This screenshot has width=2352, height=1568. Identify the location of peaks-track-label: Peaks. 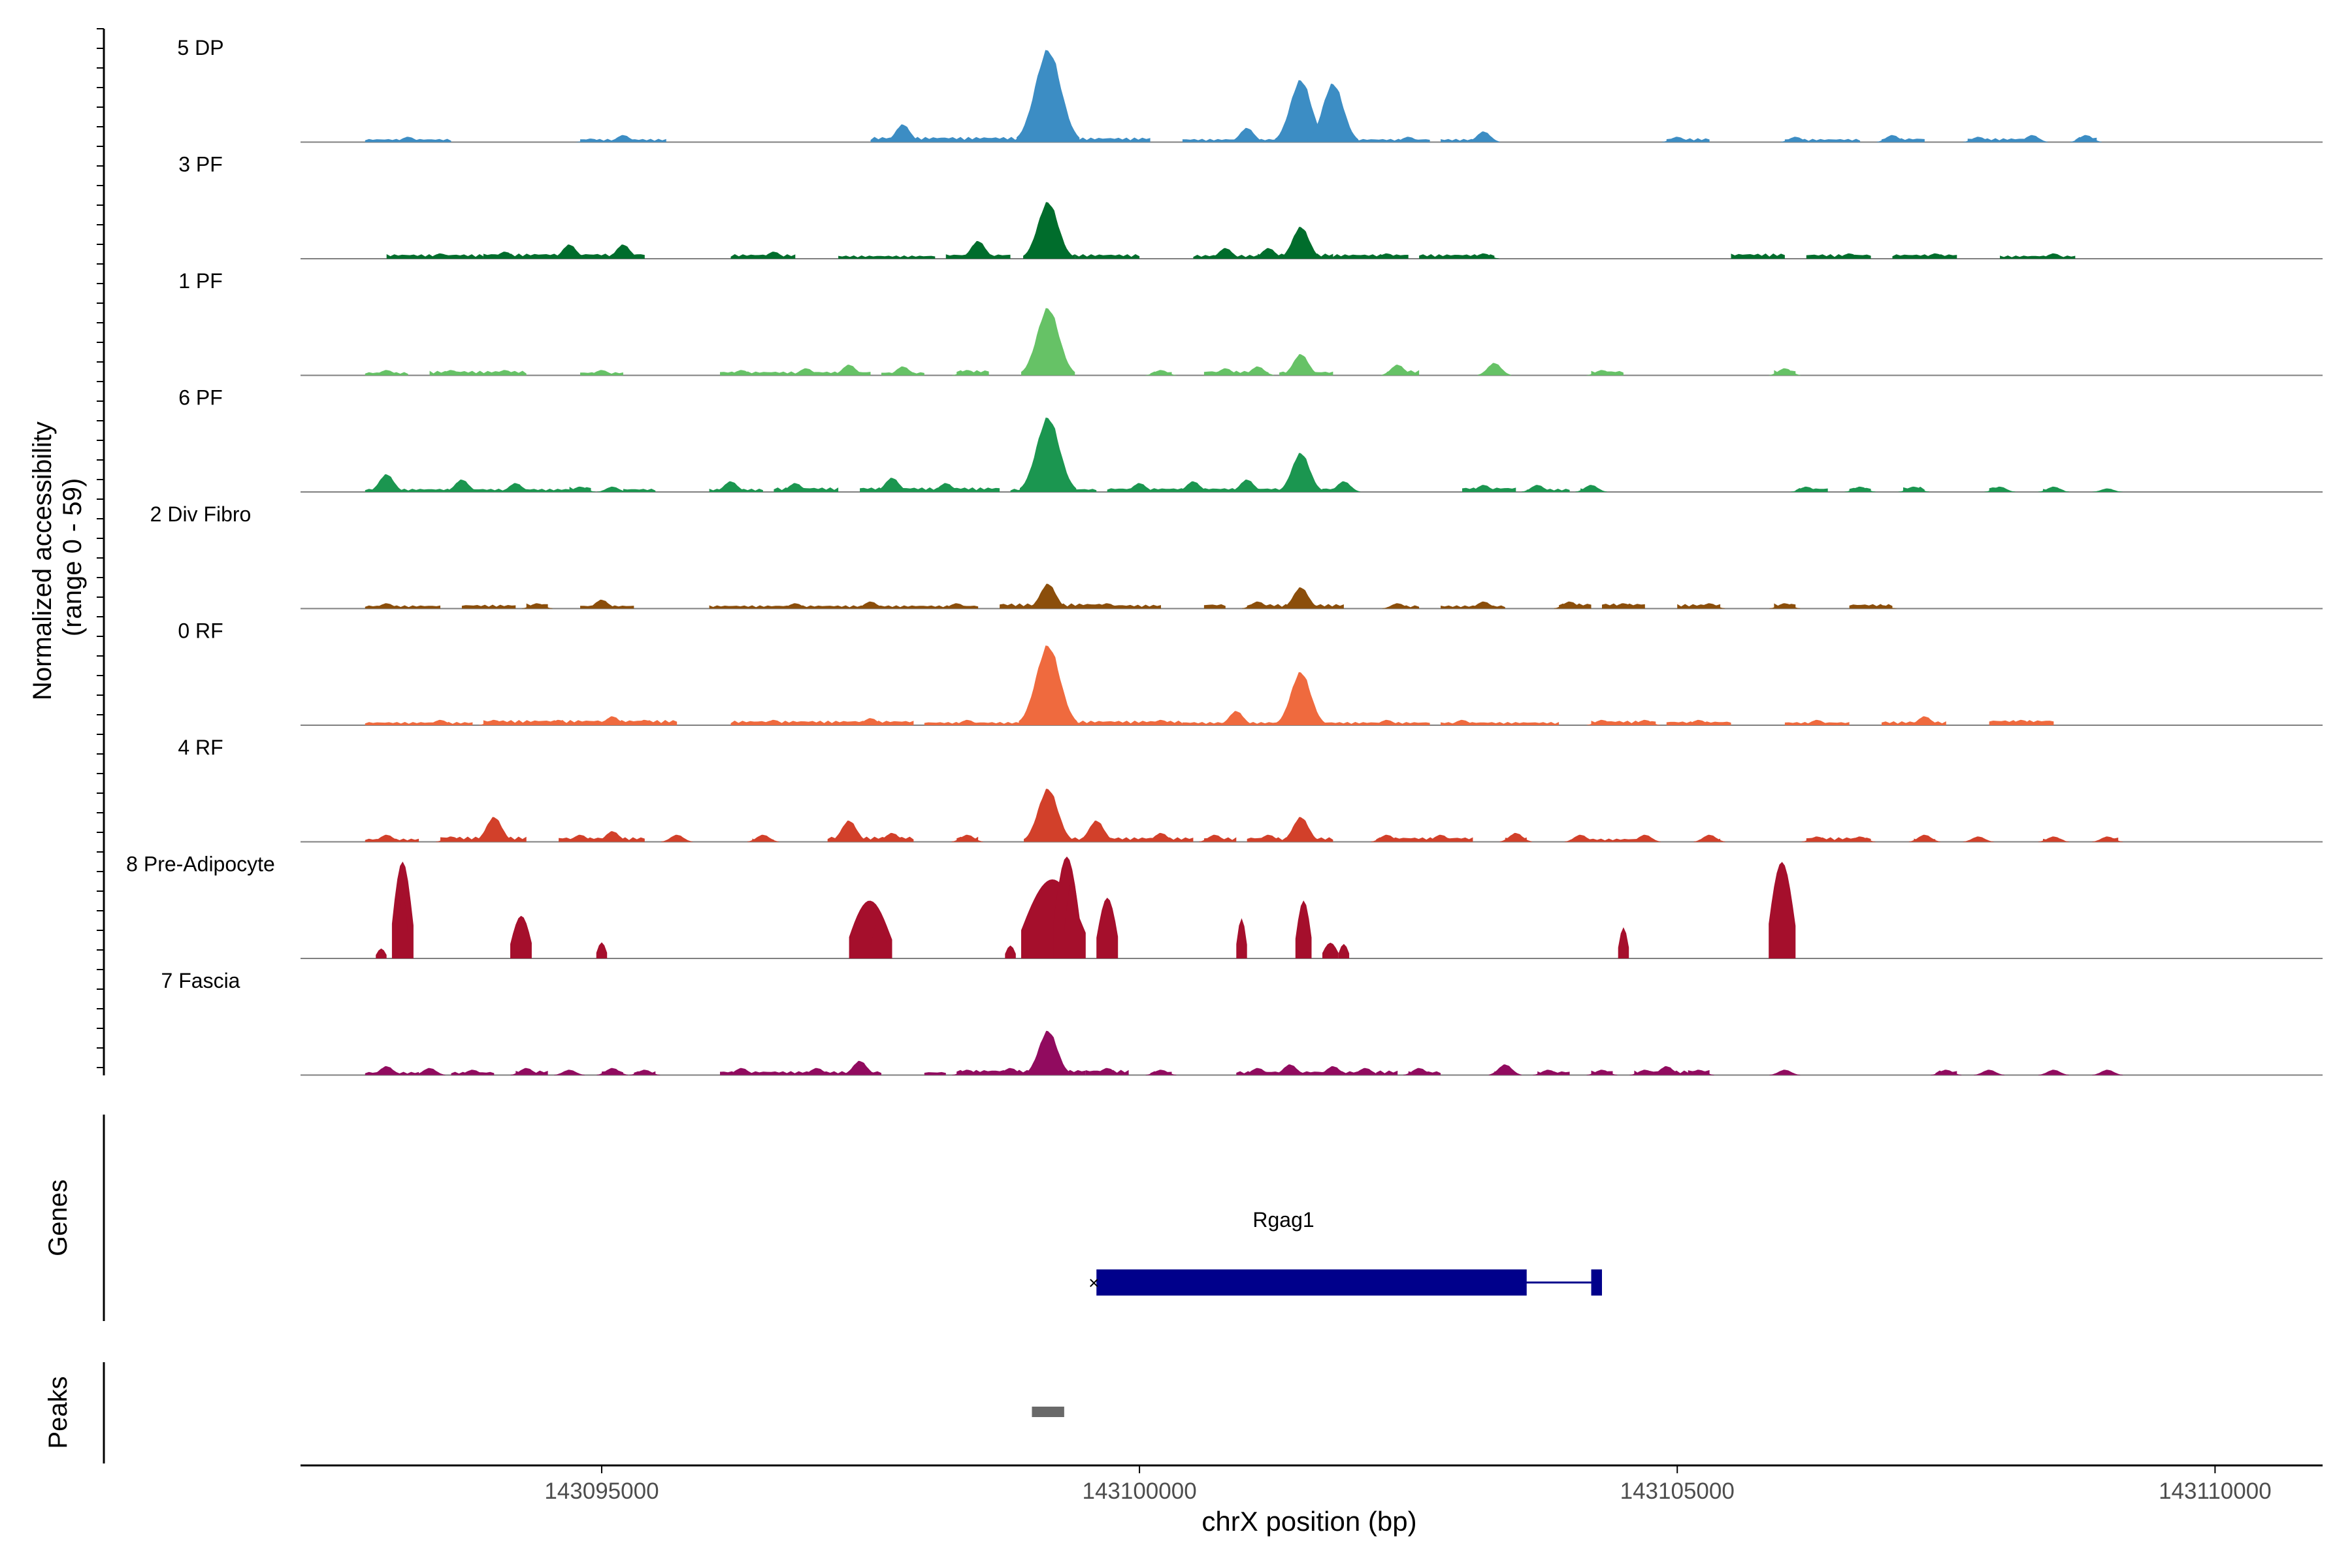
(58, 1412).